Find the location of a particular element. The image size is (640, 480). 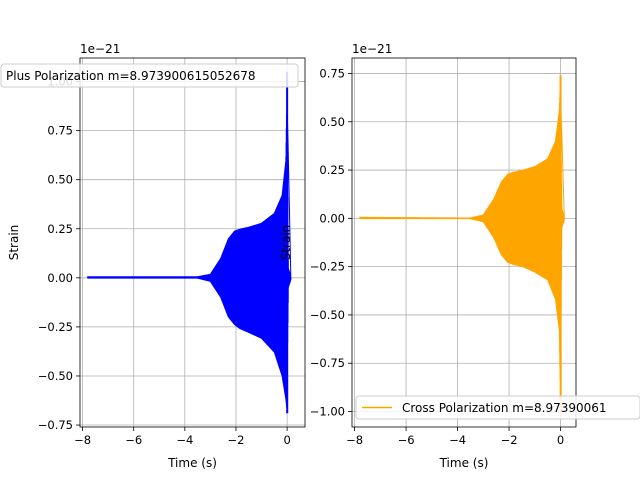

legend: Plus Polarization m=8.973900615052678 is located at coordinates (149, 75).